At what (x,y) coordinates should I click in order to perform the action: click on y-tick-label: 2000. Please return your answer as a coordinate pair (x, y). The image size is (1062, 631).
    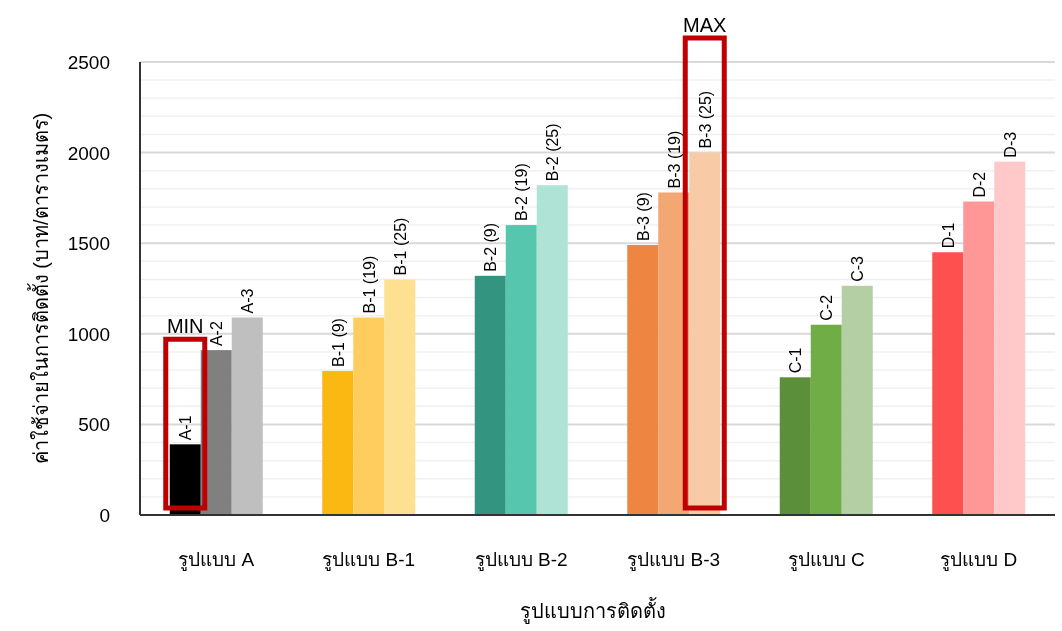
    Looking at the image, I should click on (88, 153).